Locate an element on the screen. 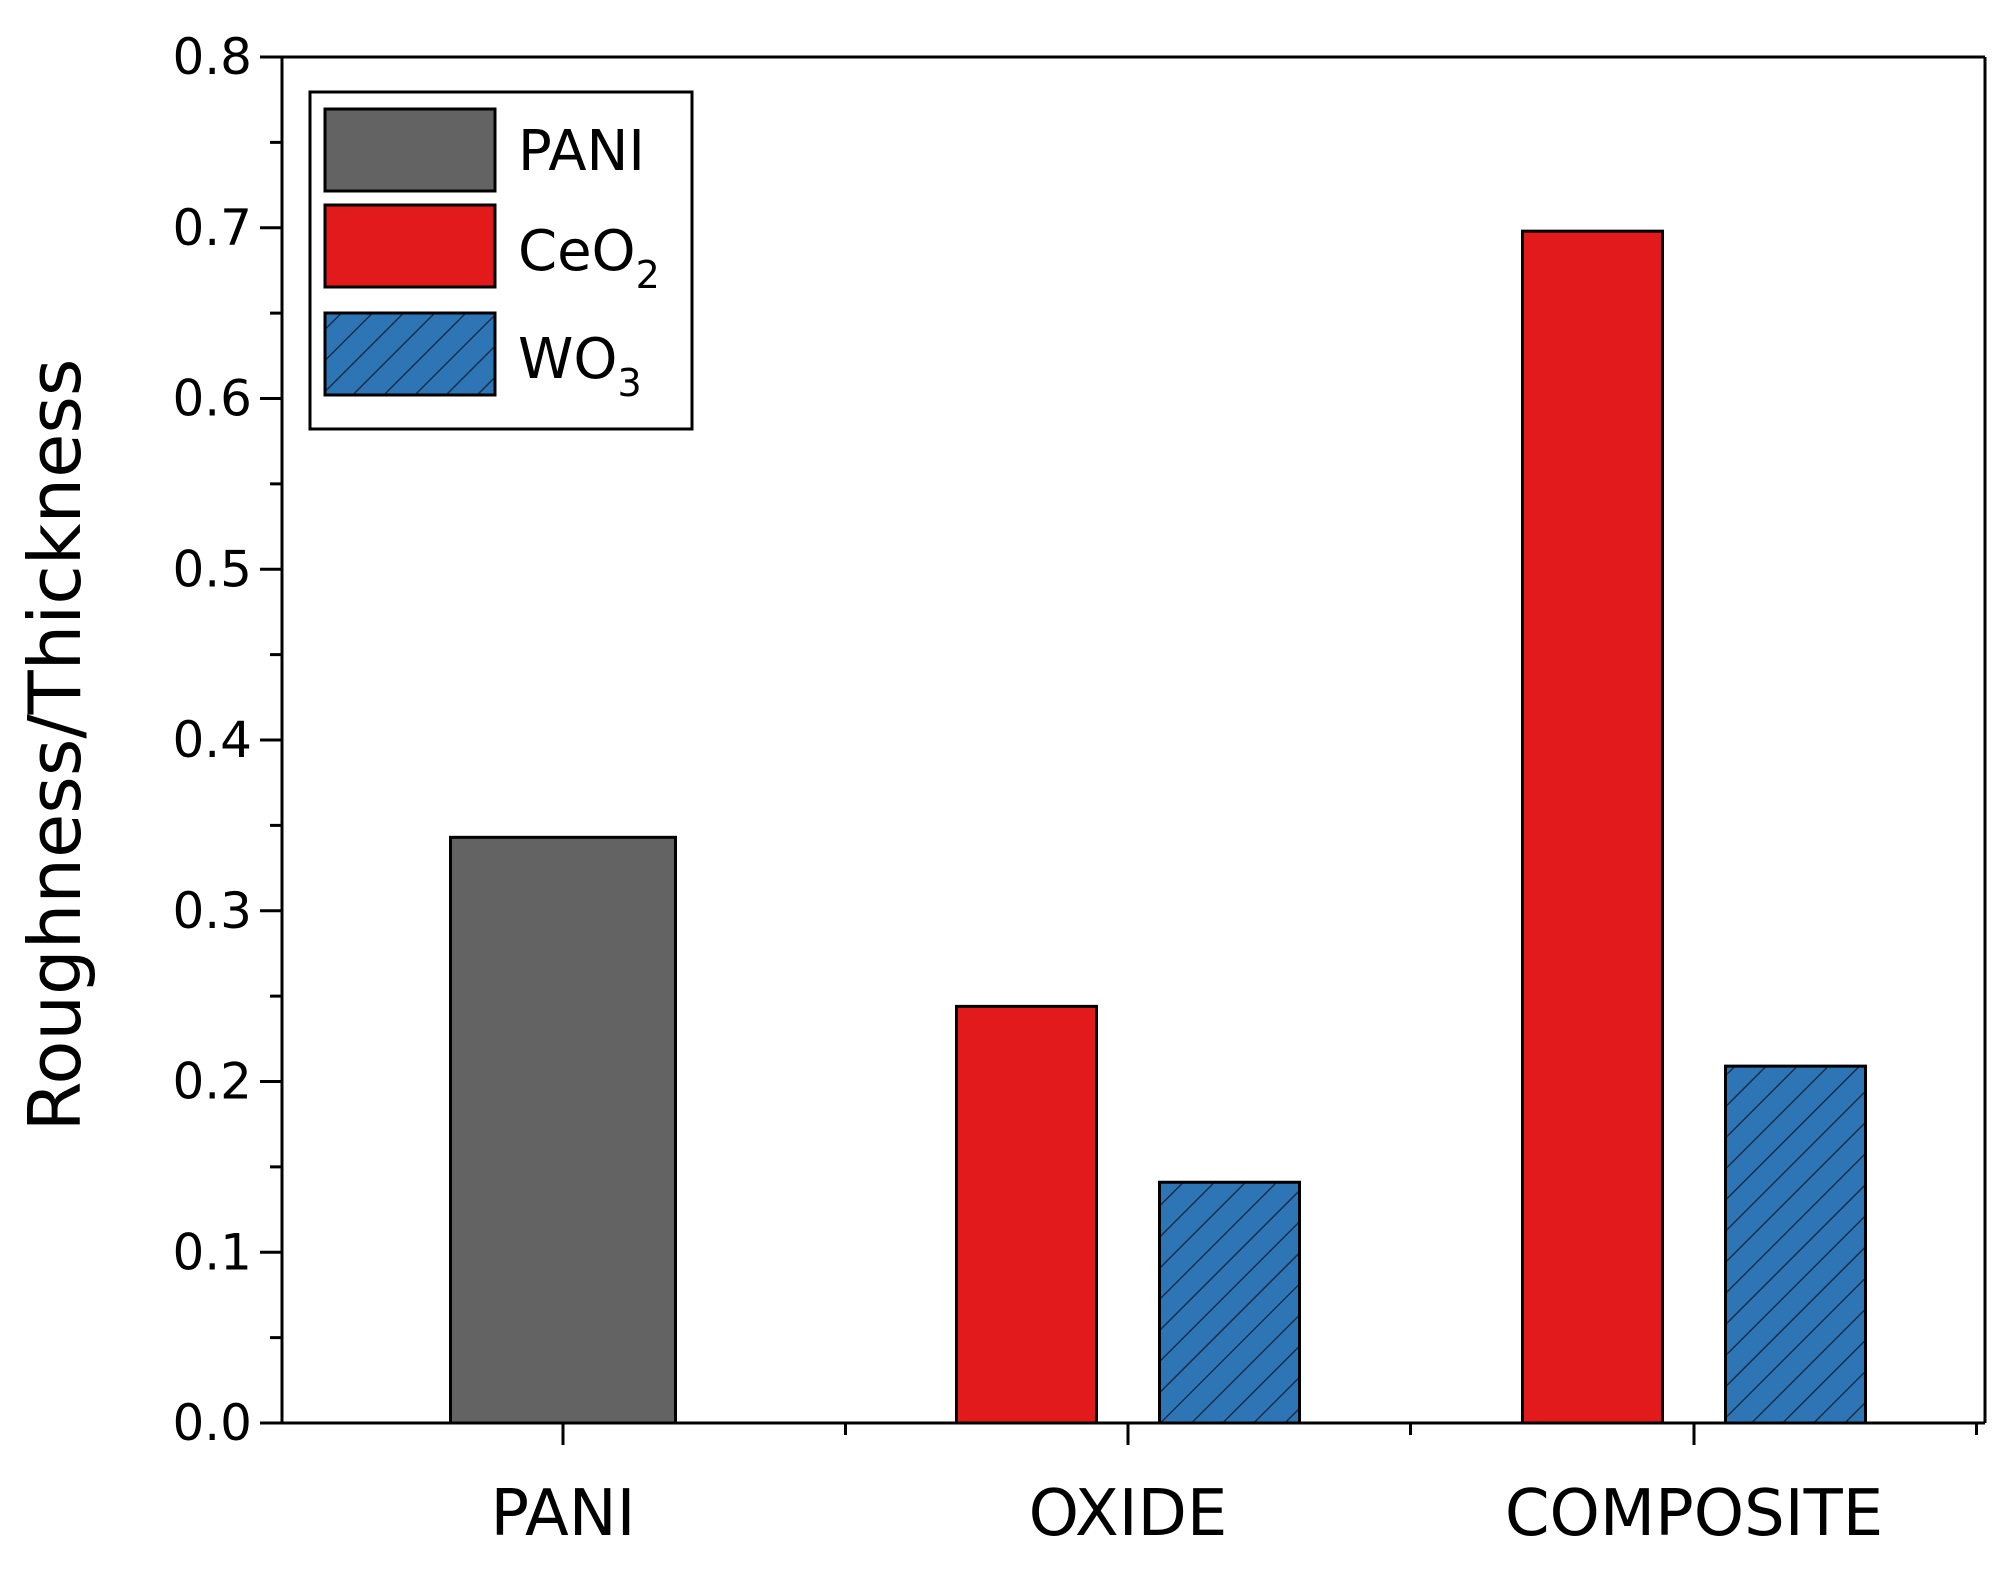 The height and width of the screenshot is (1570, 1994). y-tick-label: 0.0 is located at coordinates (212, 1423).